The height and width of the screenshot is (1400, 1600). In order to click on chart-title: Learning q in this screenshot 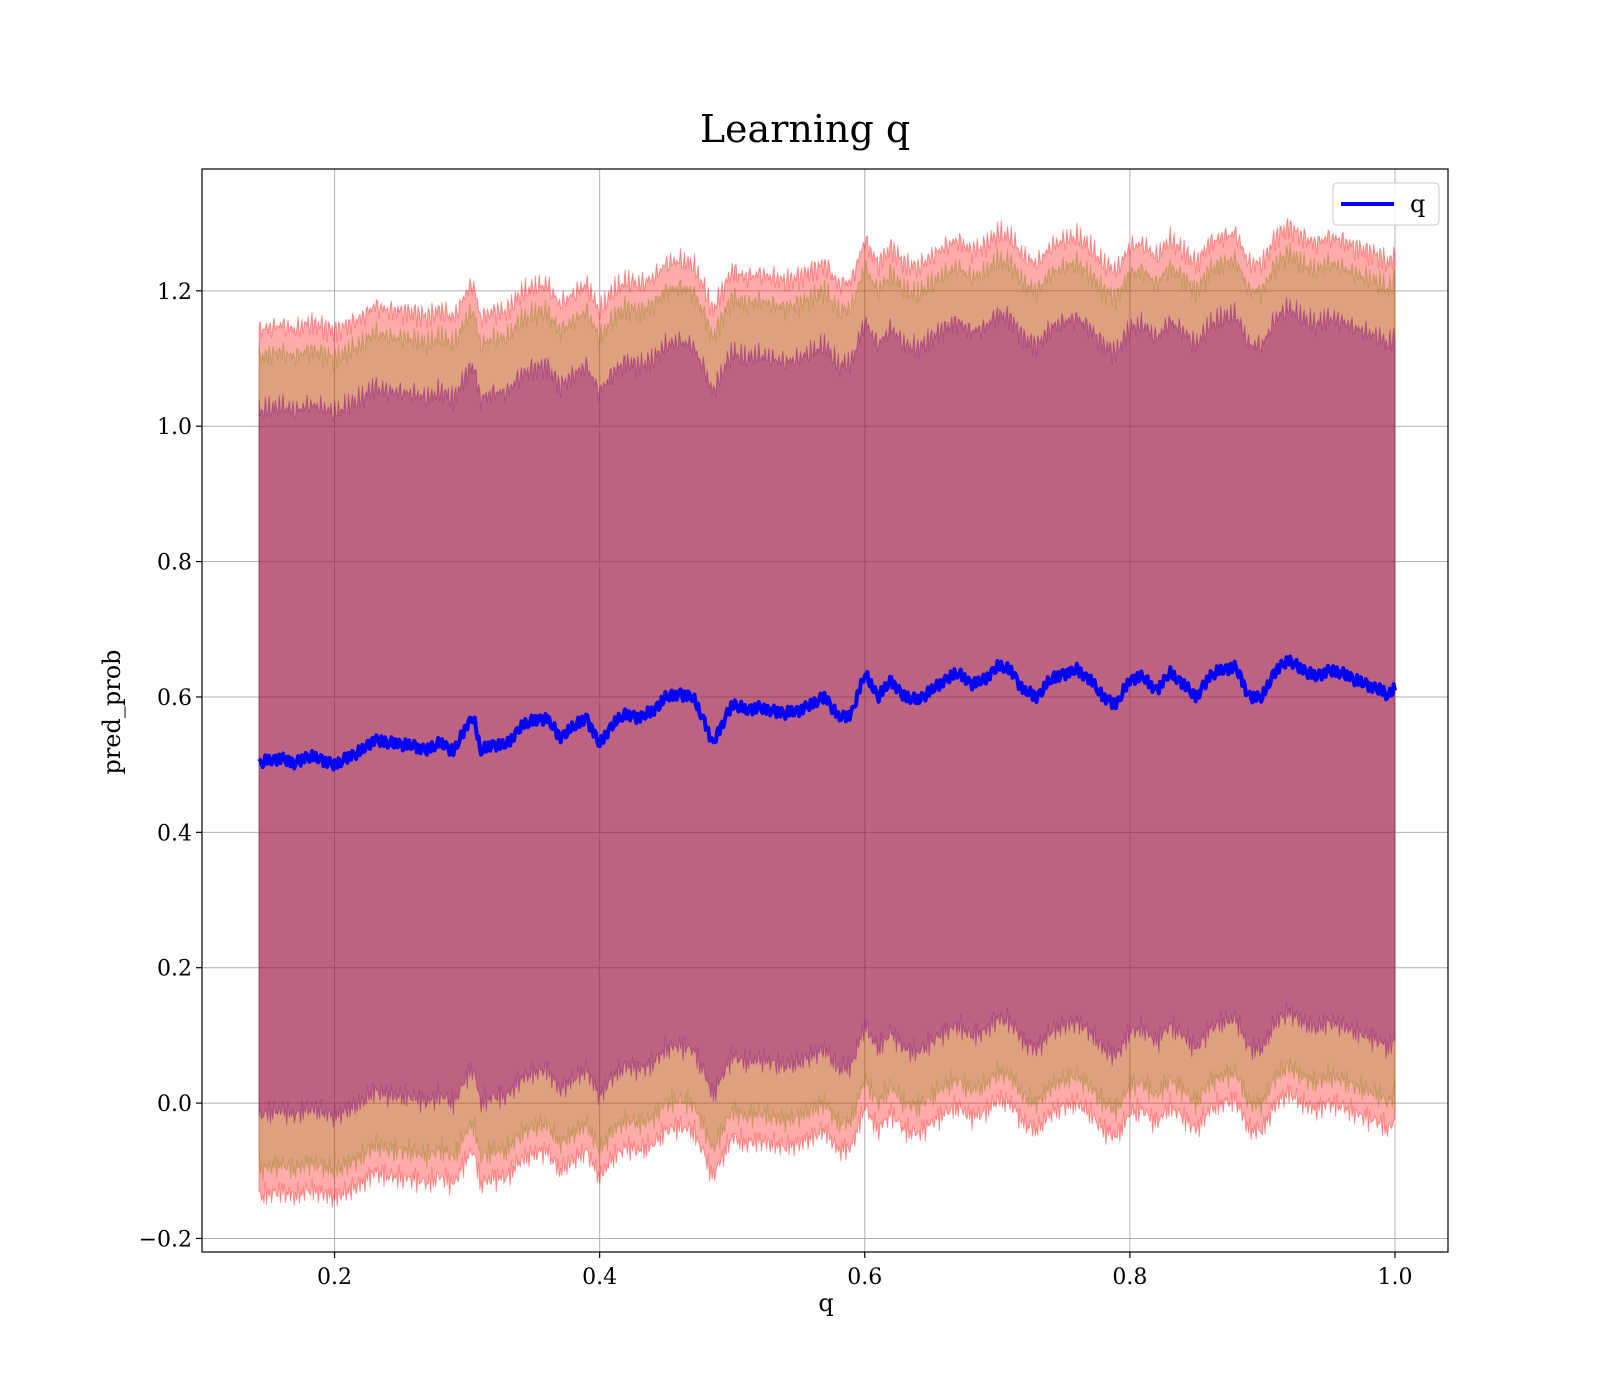, I will do `click(805, 129)`.